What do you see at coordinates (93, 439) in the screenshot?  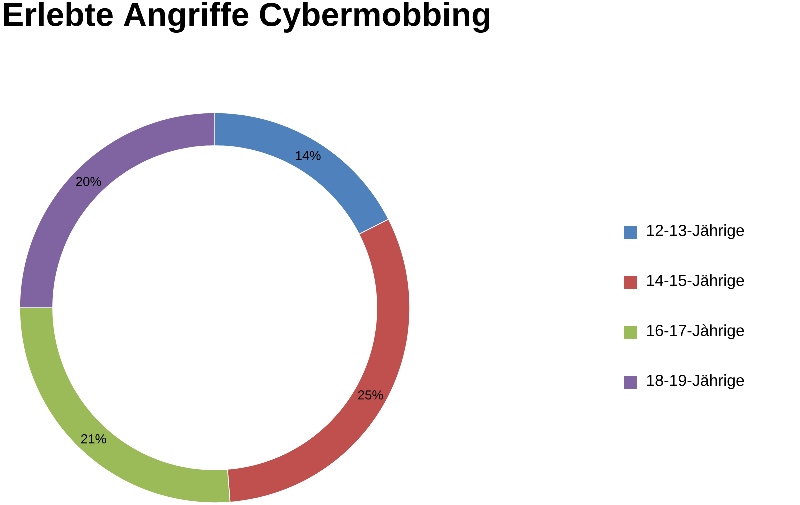 I see `data-label: 21%` at bounding box center [93, 439].